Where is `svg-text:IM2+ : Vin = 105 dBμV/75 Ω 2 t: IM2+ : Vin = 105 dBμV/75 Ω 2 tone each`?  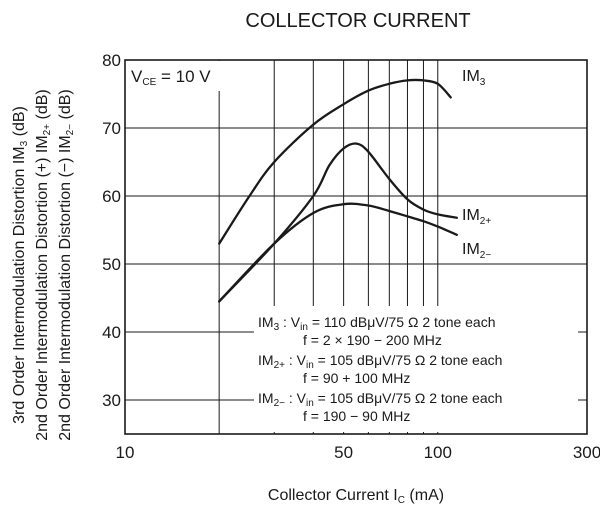 svg-text:IM2+ : Vin = 105 dBμV/75 Ω 2 t: IM2+ : Vin = 105 dBμV/75 Ω 2 tone each is located at coordinates (380, 361).